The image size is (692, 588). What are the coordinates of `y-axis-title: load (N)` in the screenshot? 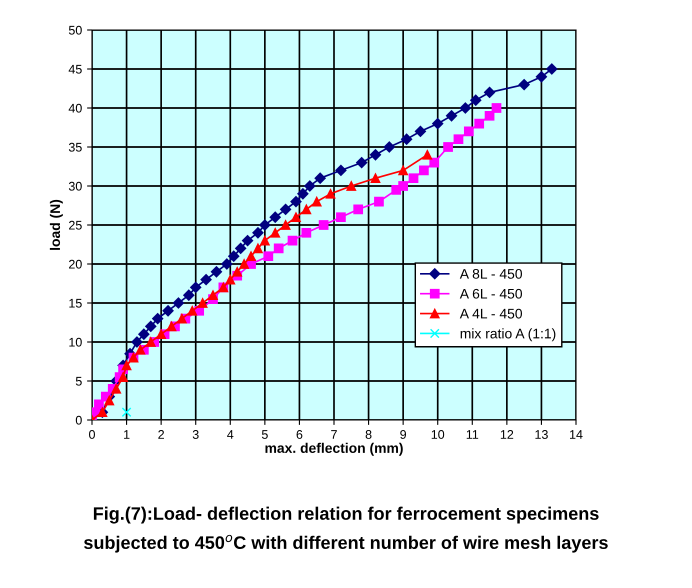 It's located at (56, 225).